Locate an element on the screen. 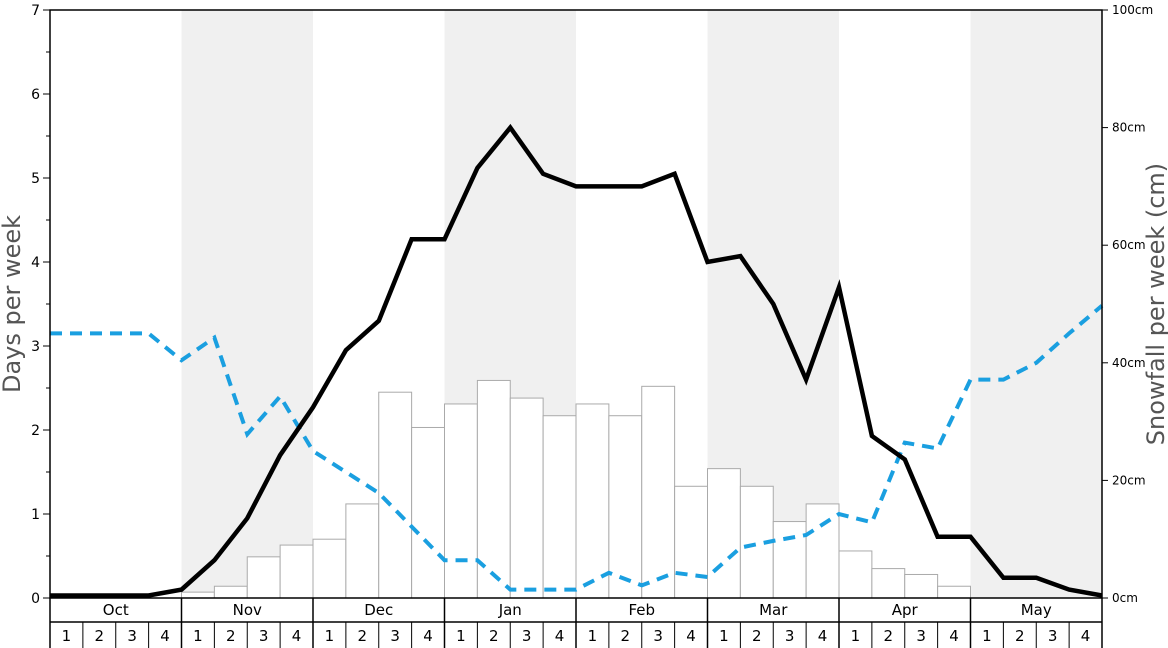 The width and height of the screenshot is (1168, 648). left-tick-label: 1 is located at coordinates (35, 515).